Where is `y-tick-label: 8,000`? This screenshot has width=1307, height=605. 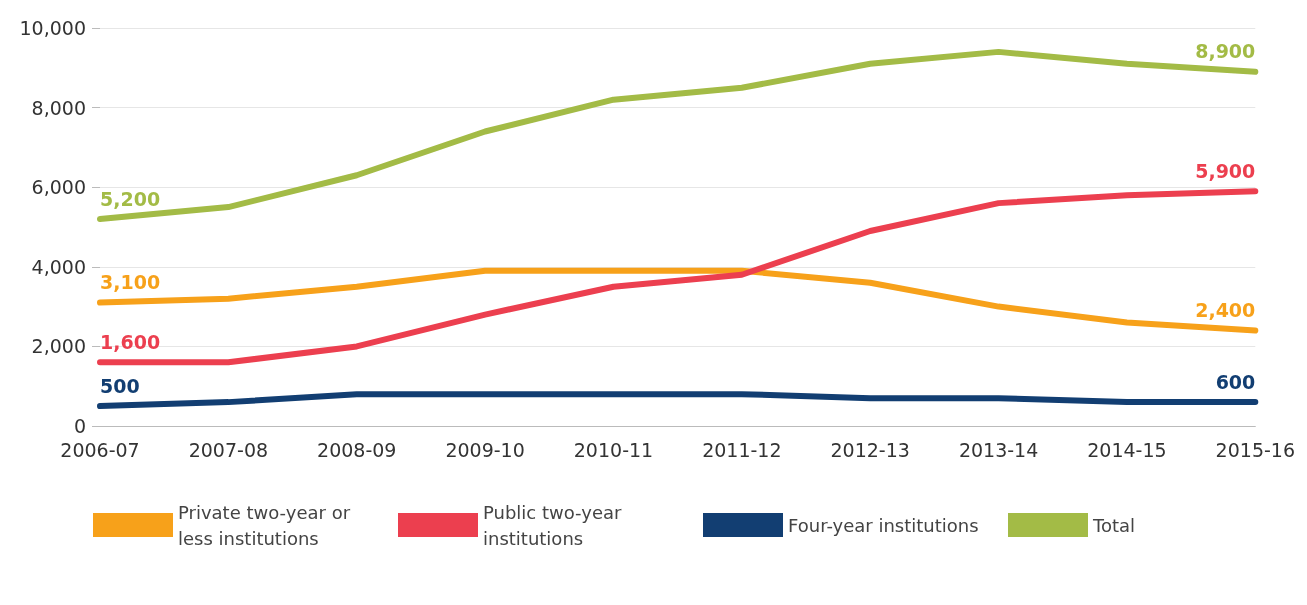
y-tick-label: 8,000 is located at coordinates (58, 107).